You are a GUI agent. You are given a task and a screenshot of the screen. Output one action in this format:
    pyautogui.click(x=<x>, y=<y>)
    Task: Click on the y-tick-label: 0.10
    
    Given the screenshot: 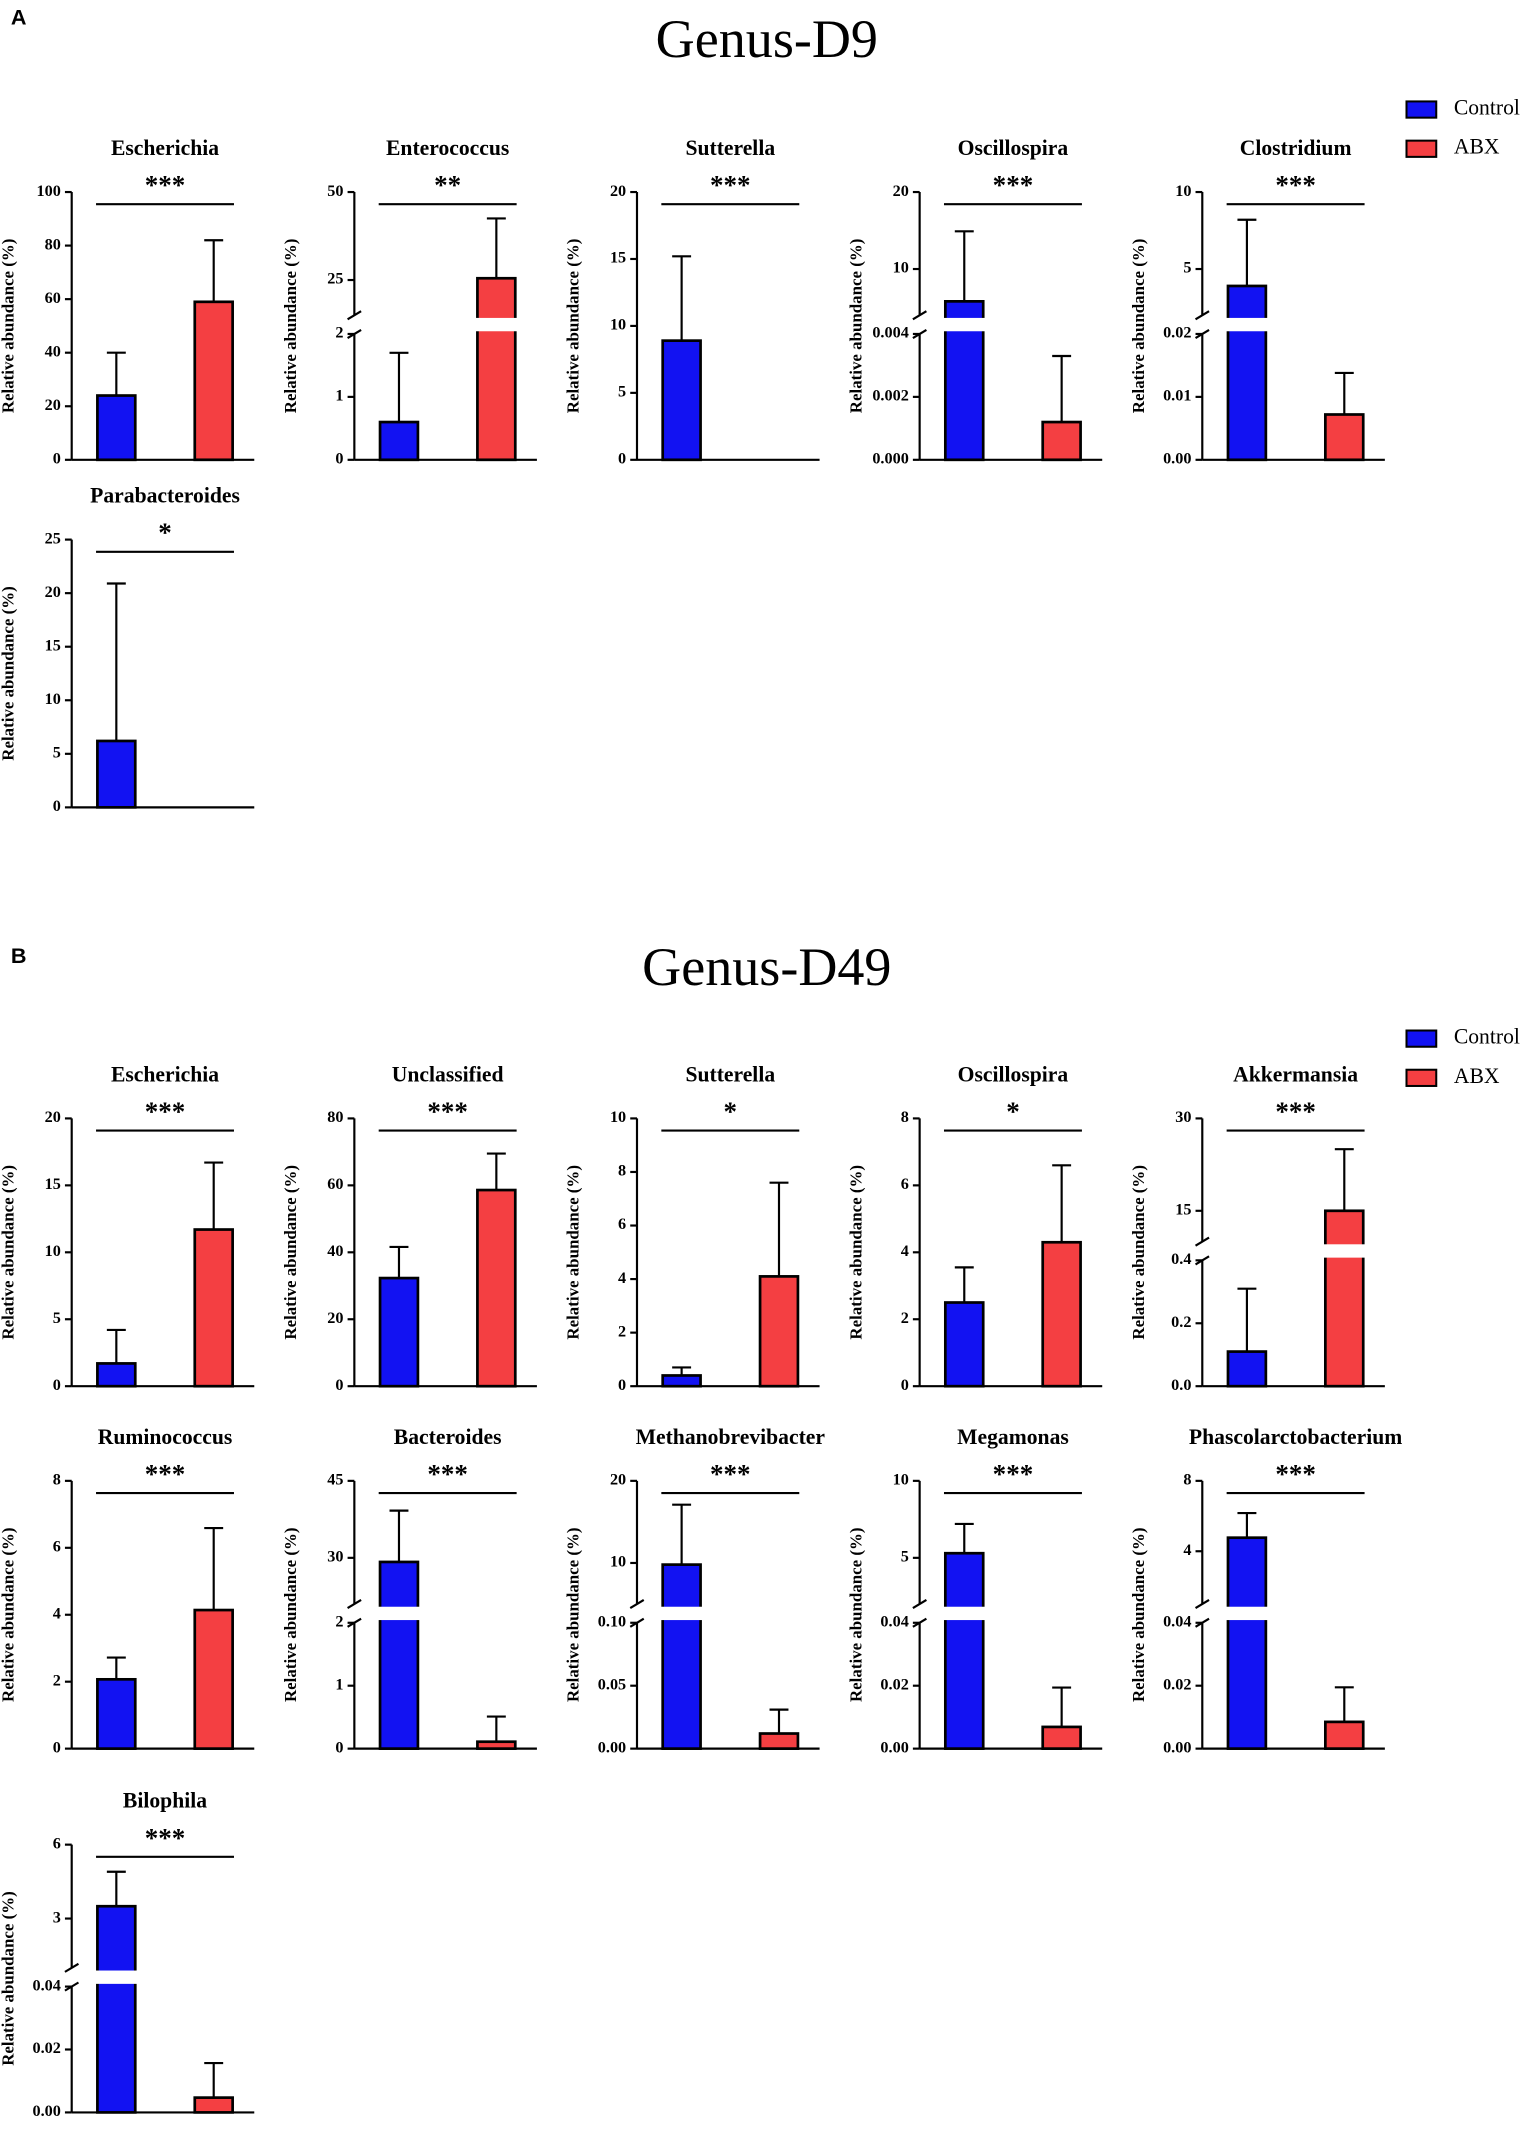 What is the action you would take?
    pyautogui.click(x=612, y=1621)
    